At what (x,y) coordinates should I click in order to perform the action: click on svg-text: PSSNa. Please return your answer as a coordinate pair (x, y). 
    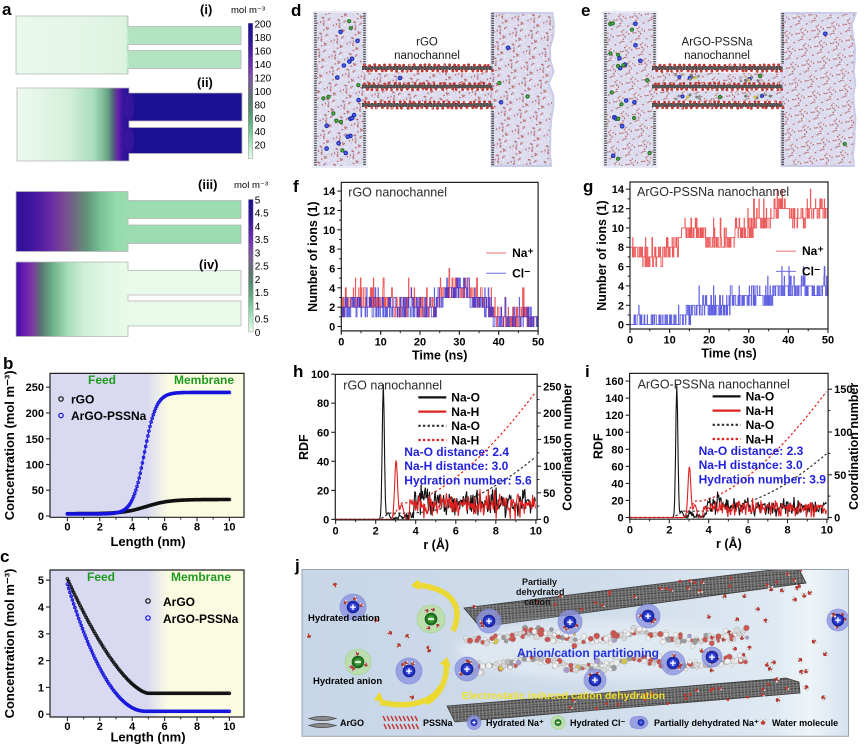
    Looking at the image, I should click on (438, 723).